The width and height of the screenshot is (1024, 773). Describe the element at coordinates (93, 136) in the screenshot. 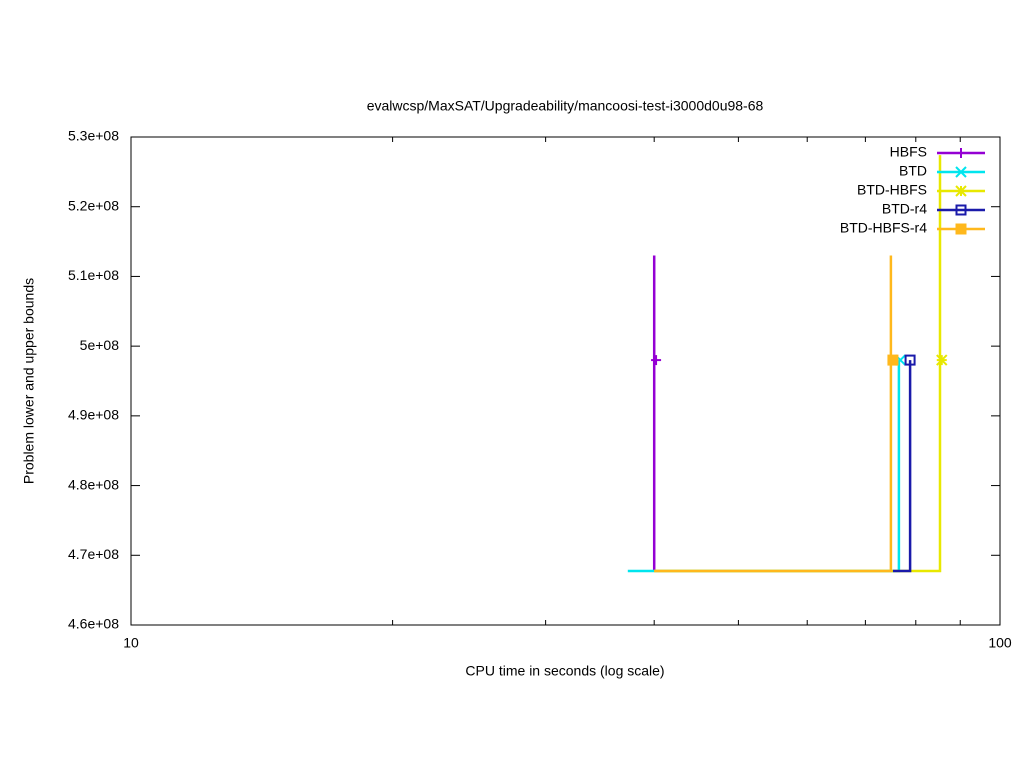

I see `y-tick-label: 5.3e+08` at that location.